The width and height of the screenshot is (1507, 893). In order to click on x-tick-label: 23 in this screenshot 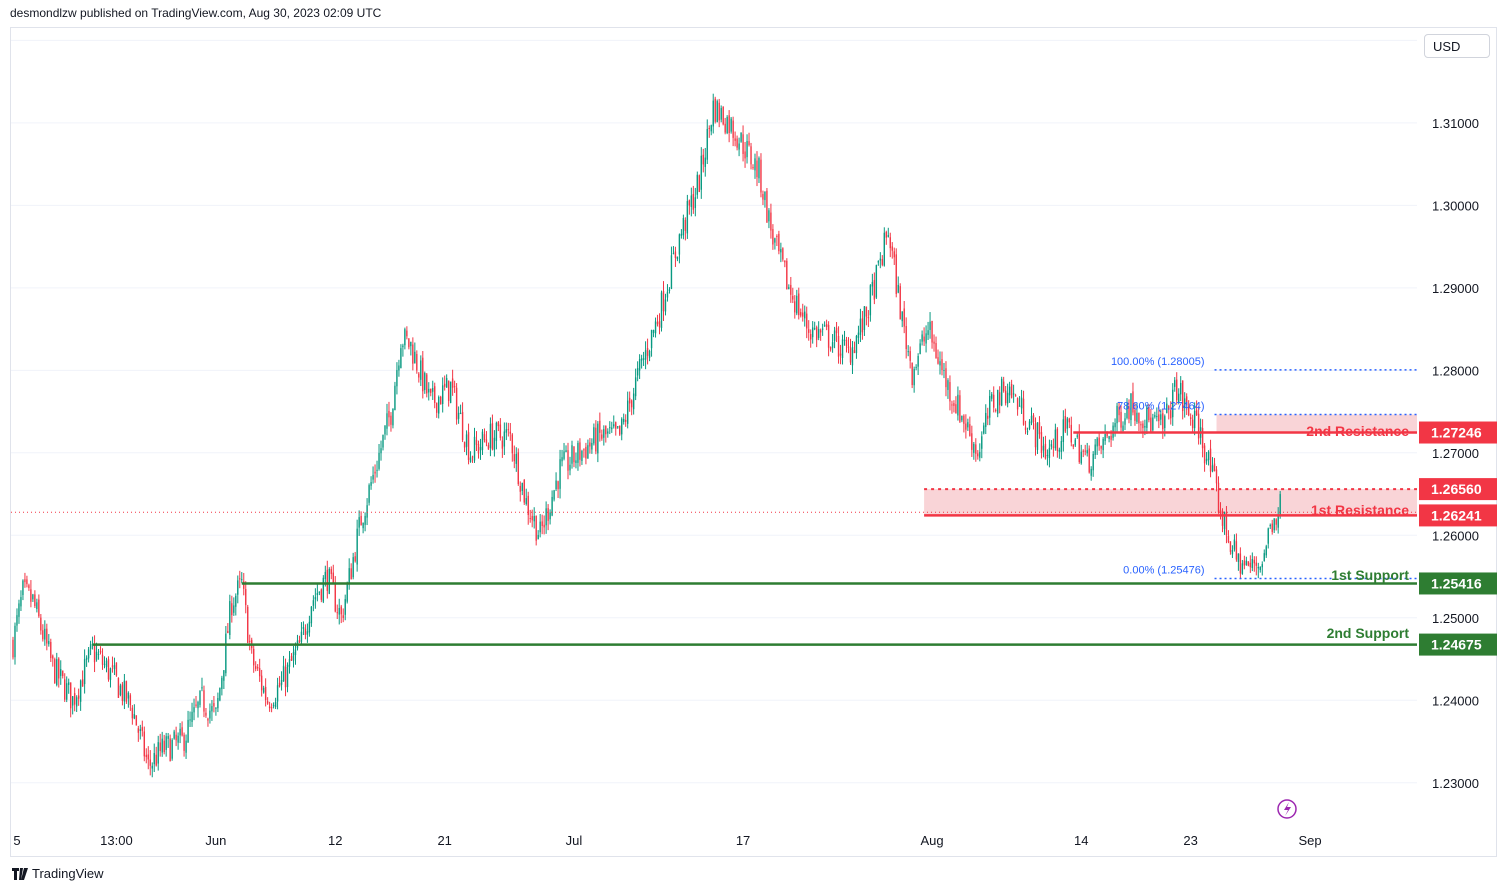, I will do `click(1190, 840)`.